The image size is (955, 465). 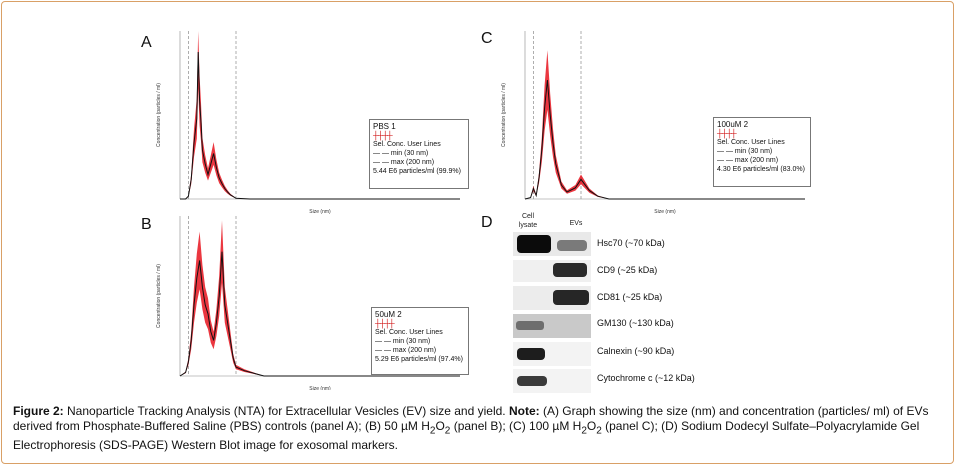 What do you see at coordinates (388, 314) in the screenshot?
I see `legend-title: 50uM 2` at bounding box center [388, 314].